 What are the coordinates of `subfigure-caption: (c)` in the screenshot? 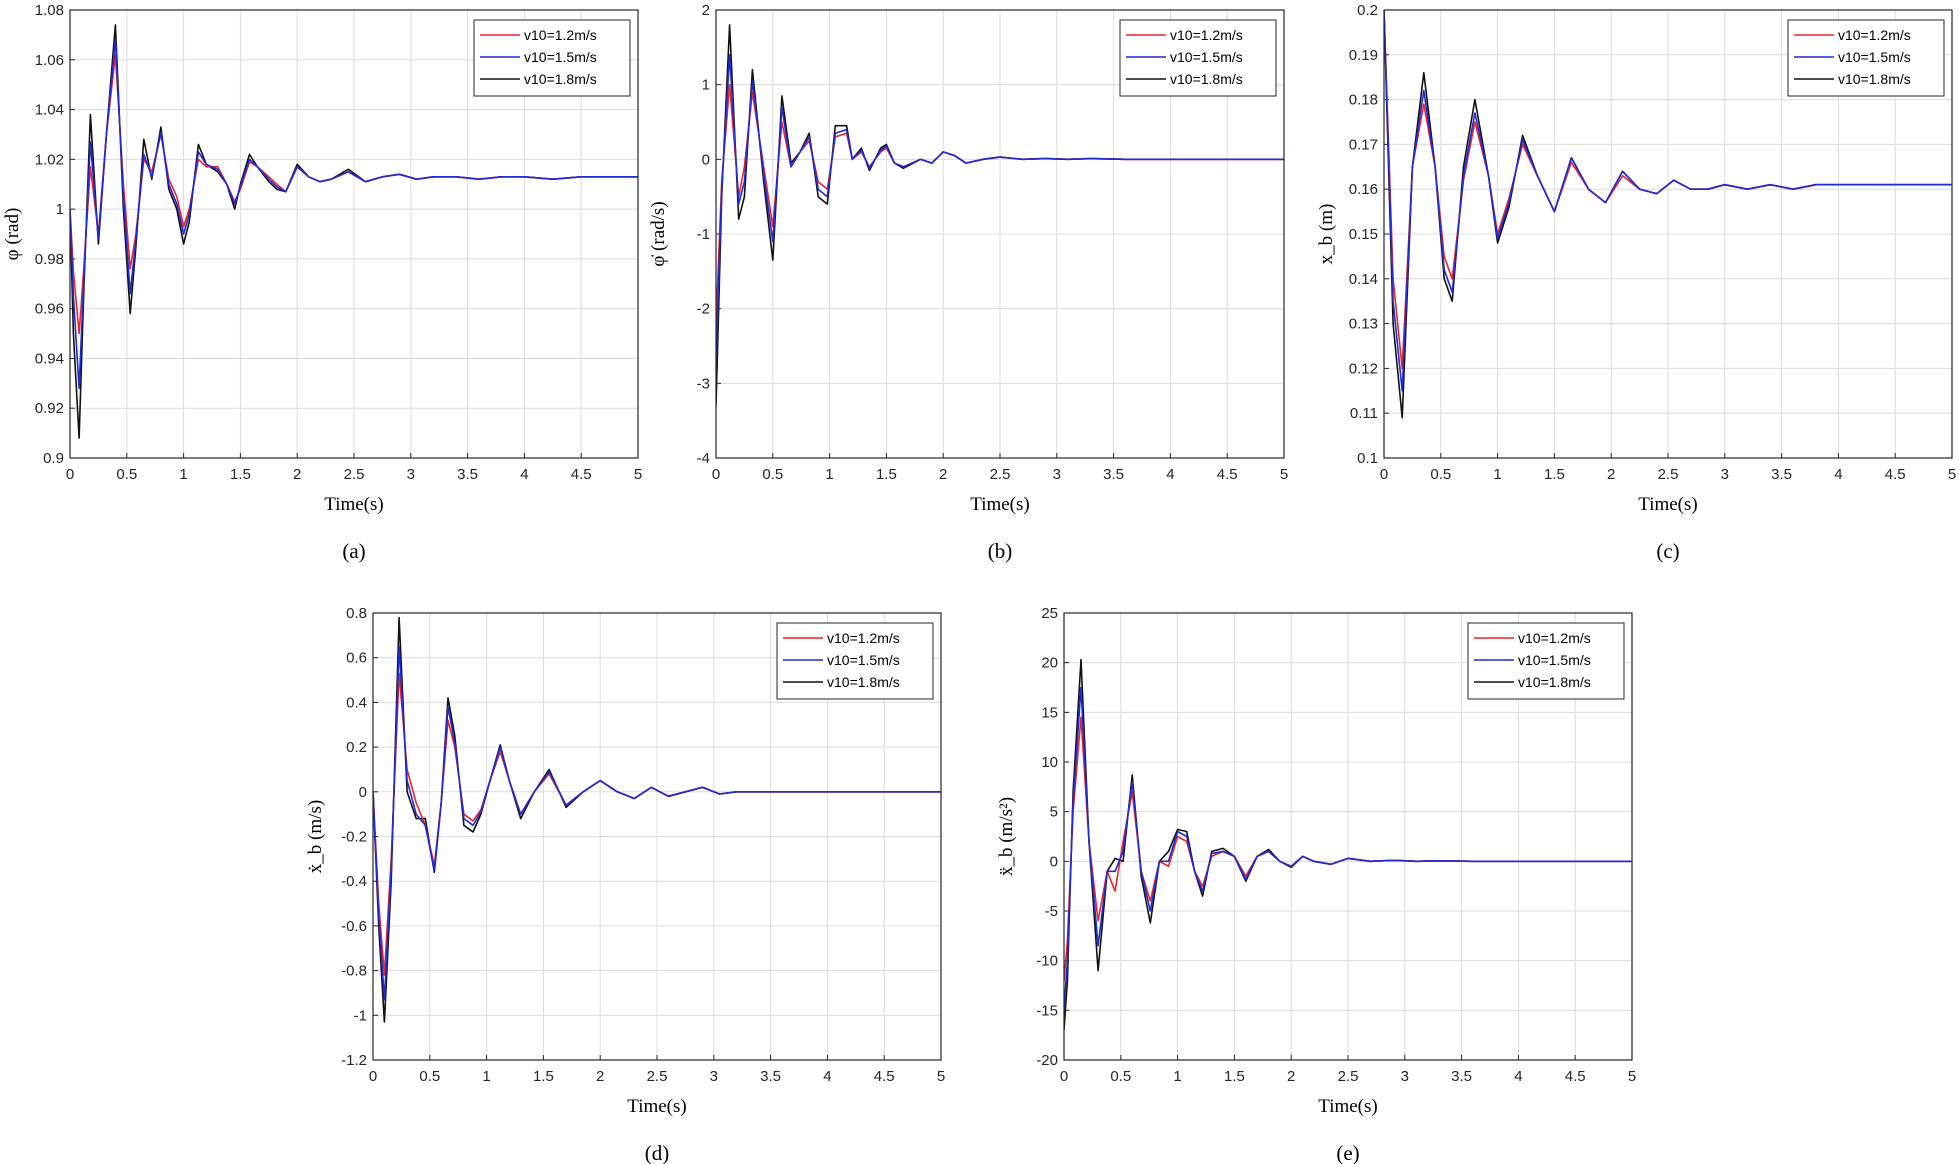 It's located at (1667, 551).